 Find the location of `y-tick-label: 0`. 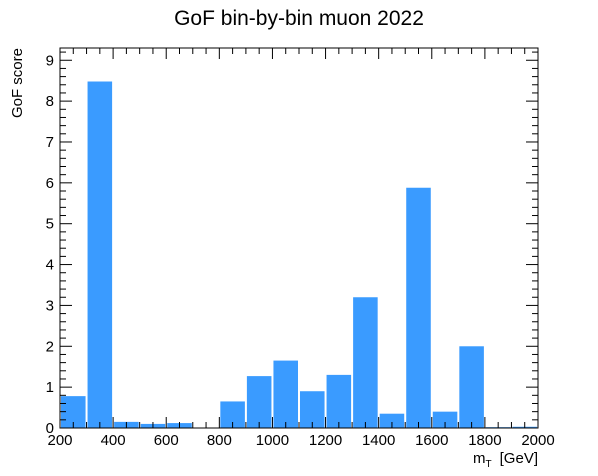

y-tick-label: 0 is located at coordinates (50, 428).